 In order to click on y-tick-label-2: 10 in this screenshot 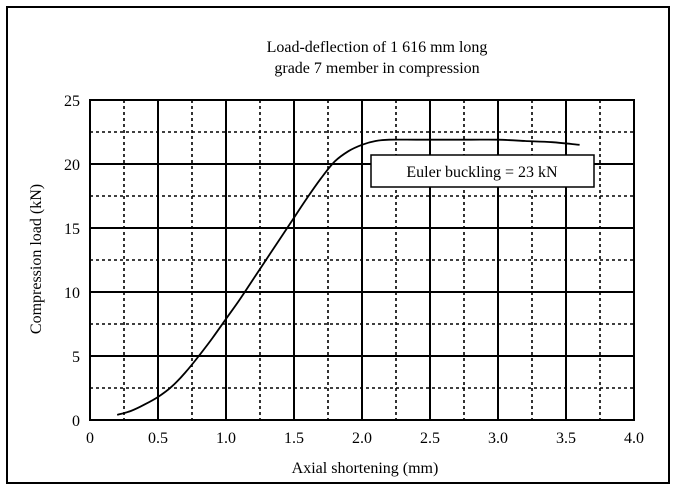, I will do `click(72, 293)`.